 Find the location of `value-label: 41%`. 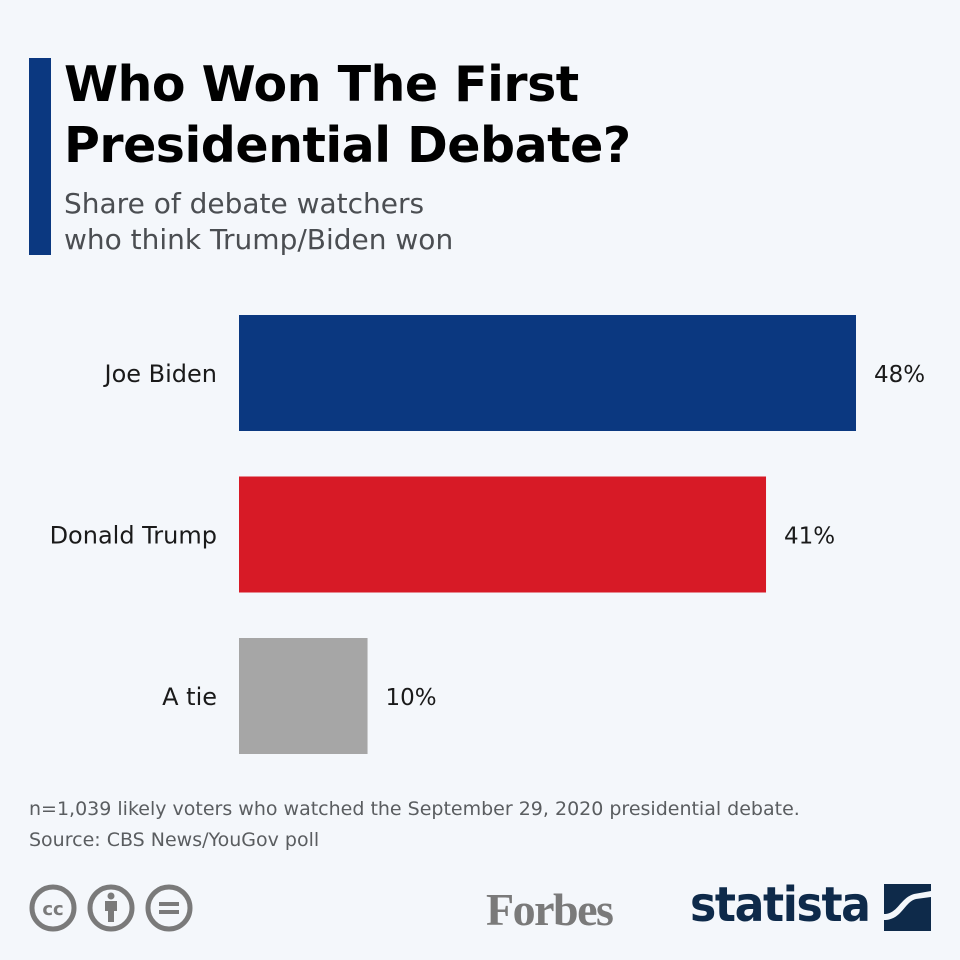

value-label: 41% is located at coordinates (809, 537).